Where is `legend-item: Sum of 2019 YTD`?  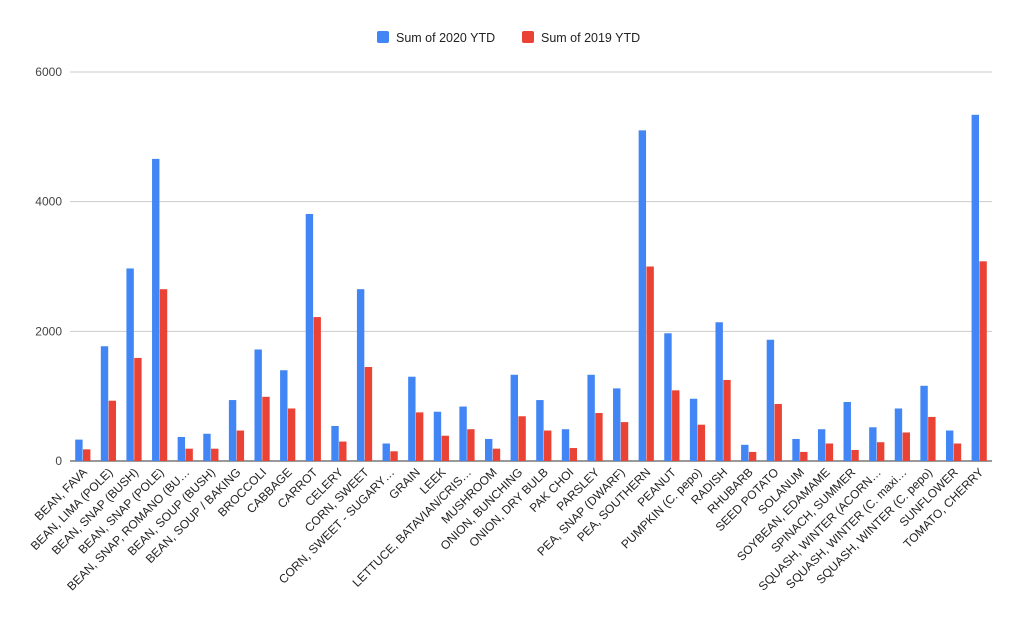 legend-item: Sum of 2019 YTD is located at coordinates (581, 38).